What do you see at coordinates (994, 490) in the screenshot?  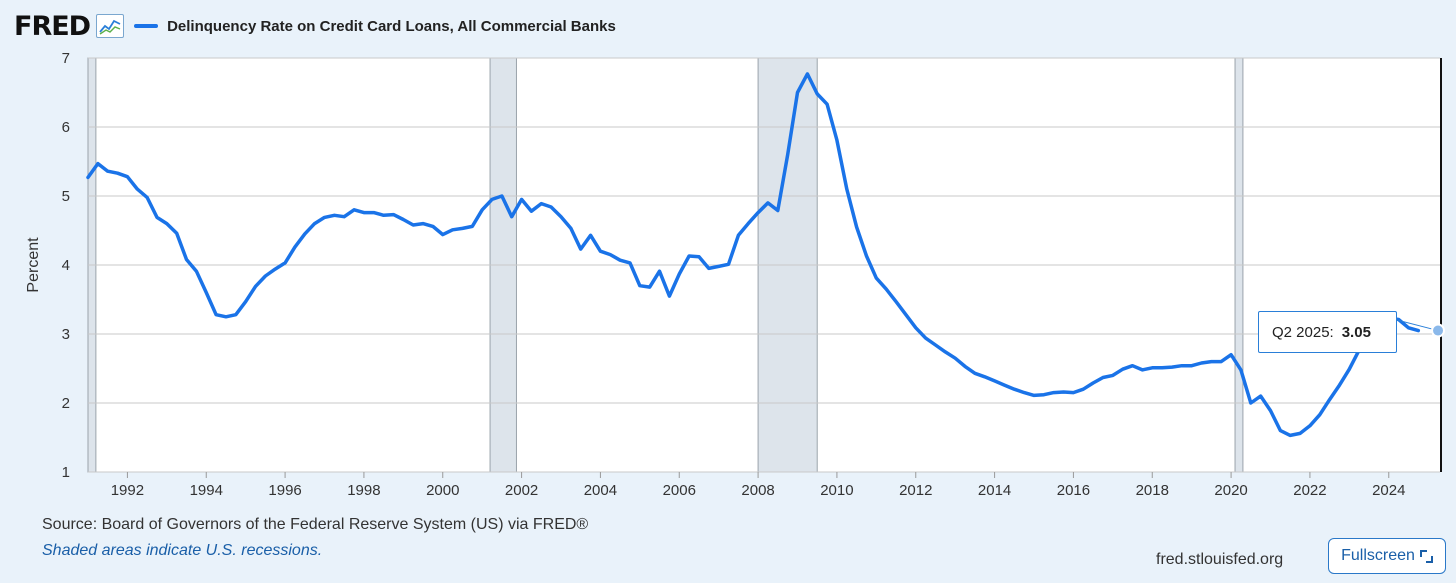 I see `x-tick-label: 2014` at bounding box center [994, 490].